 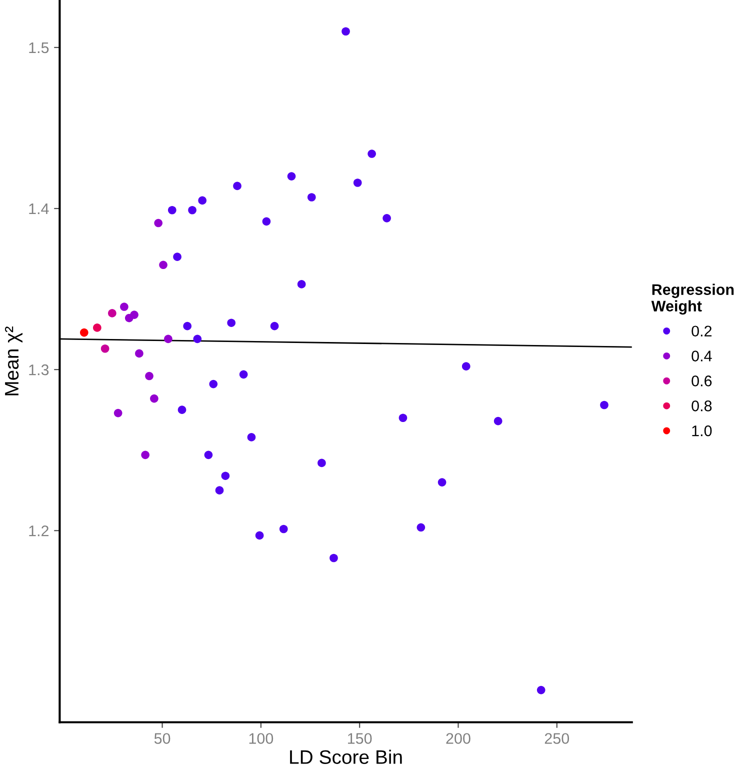 What do you see at coordinates (360, 738) in the screenshot?
I see `x-tick-label: 150` at bounding box center [360, 738].